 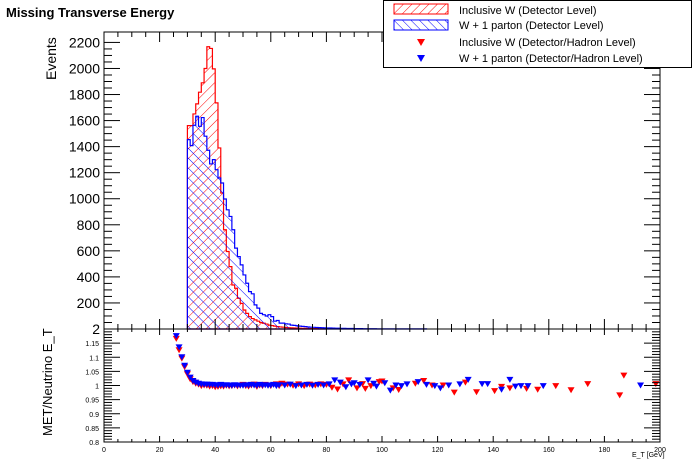 I want to click on x-tick-label: 60, so click(x=271, y=450).